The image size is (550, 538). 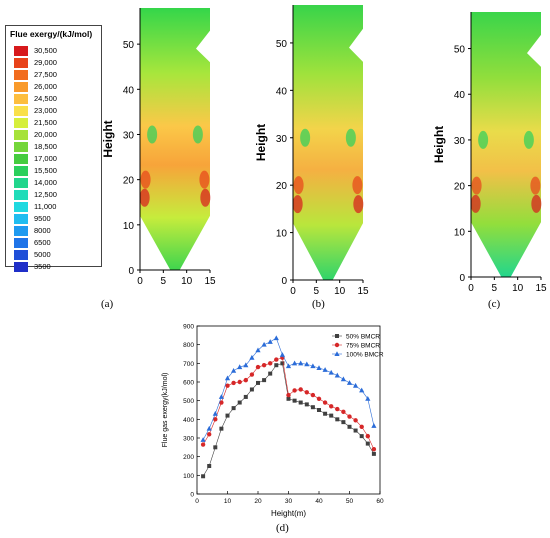 I want to click on x-axis-title: Height(m), so click(x=288, y=513).